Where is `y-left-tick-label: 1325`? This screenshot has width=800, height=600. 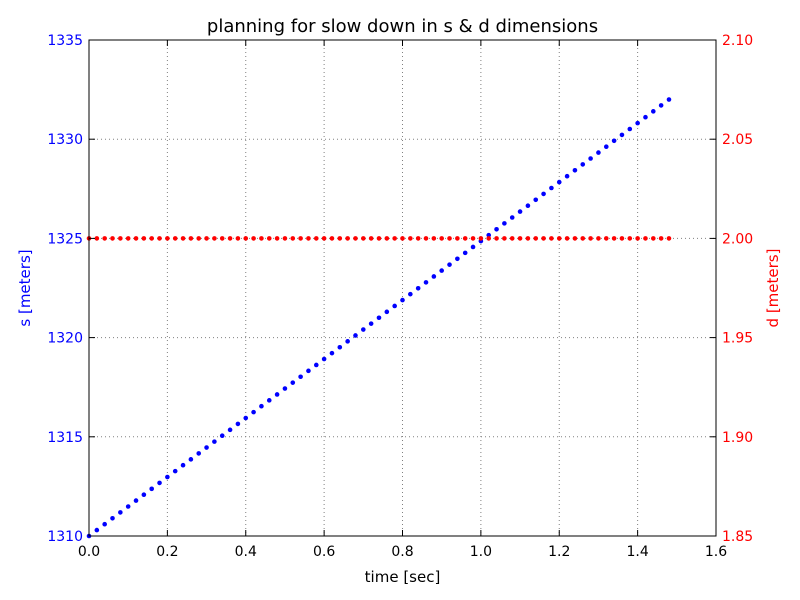
y-left-tick-label: 1325 is located at coordinates (65, 239).